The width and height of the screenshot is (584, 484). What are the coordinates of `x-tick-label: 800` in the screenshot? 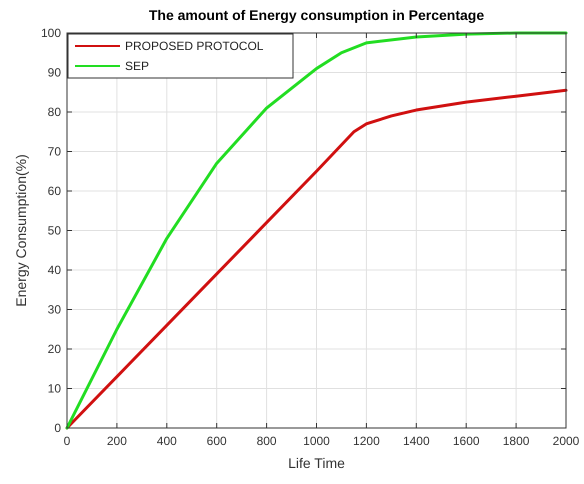 It's located at (266, 441).